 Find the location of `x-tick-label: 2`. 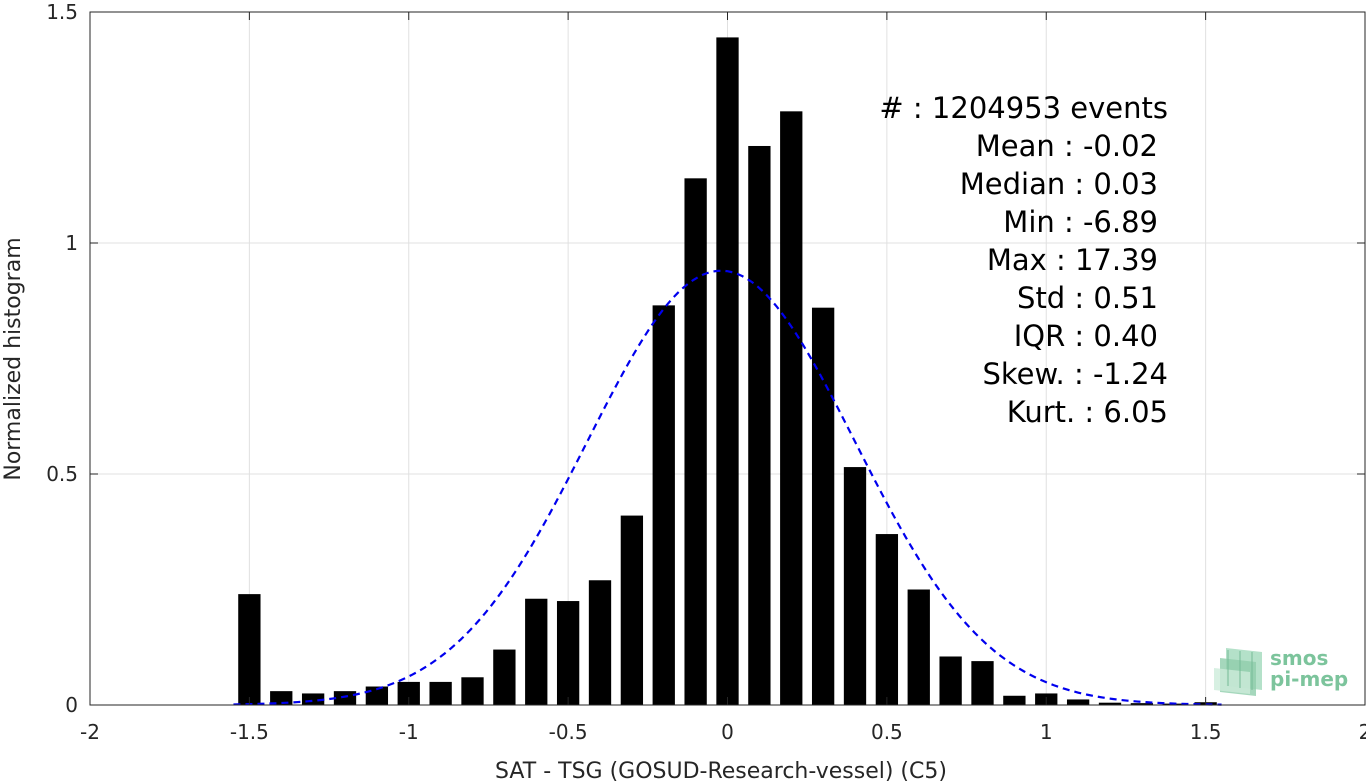

x-tick-label: 2 is located at coordinates (1362, 732).